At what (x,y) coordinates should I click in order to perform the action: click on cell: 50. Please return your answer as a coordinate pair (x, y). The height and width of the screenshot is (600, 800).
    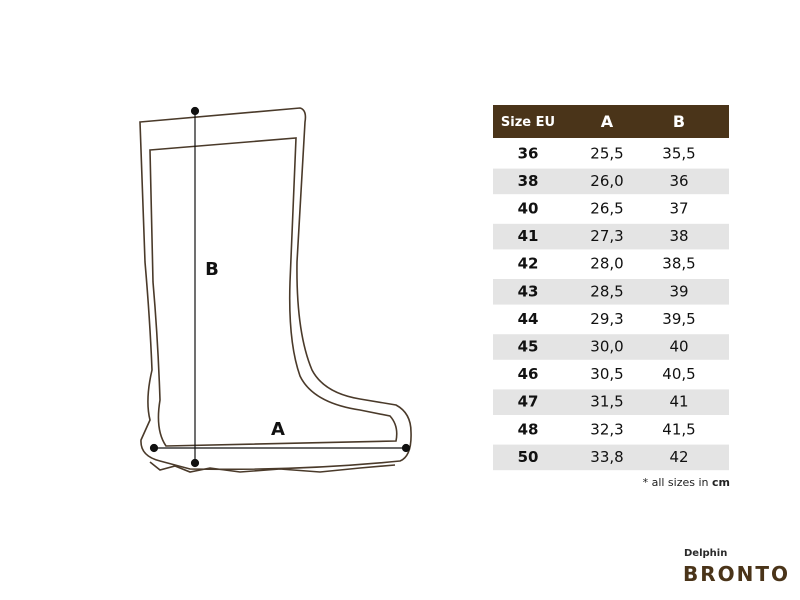
    Looking at the image, I should click on (528, 457).